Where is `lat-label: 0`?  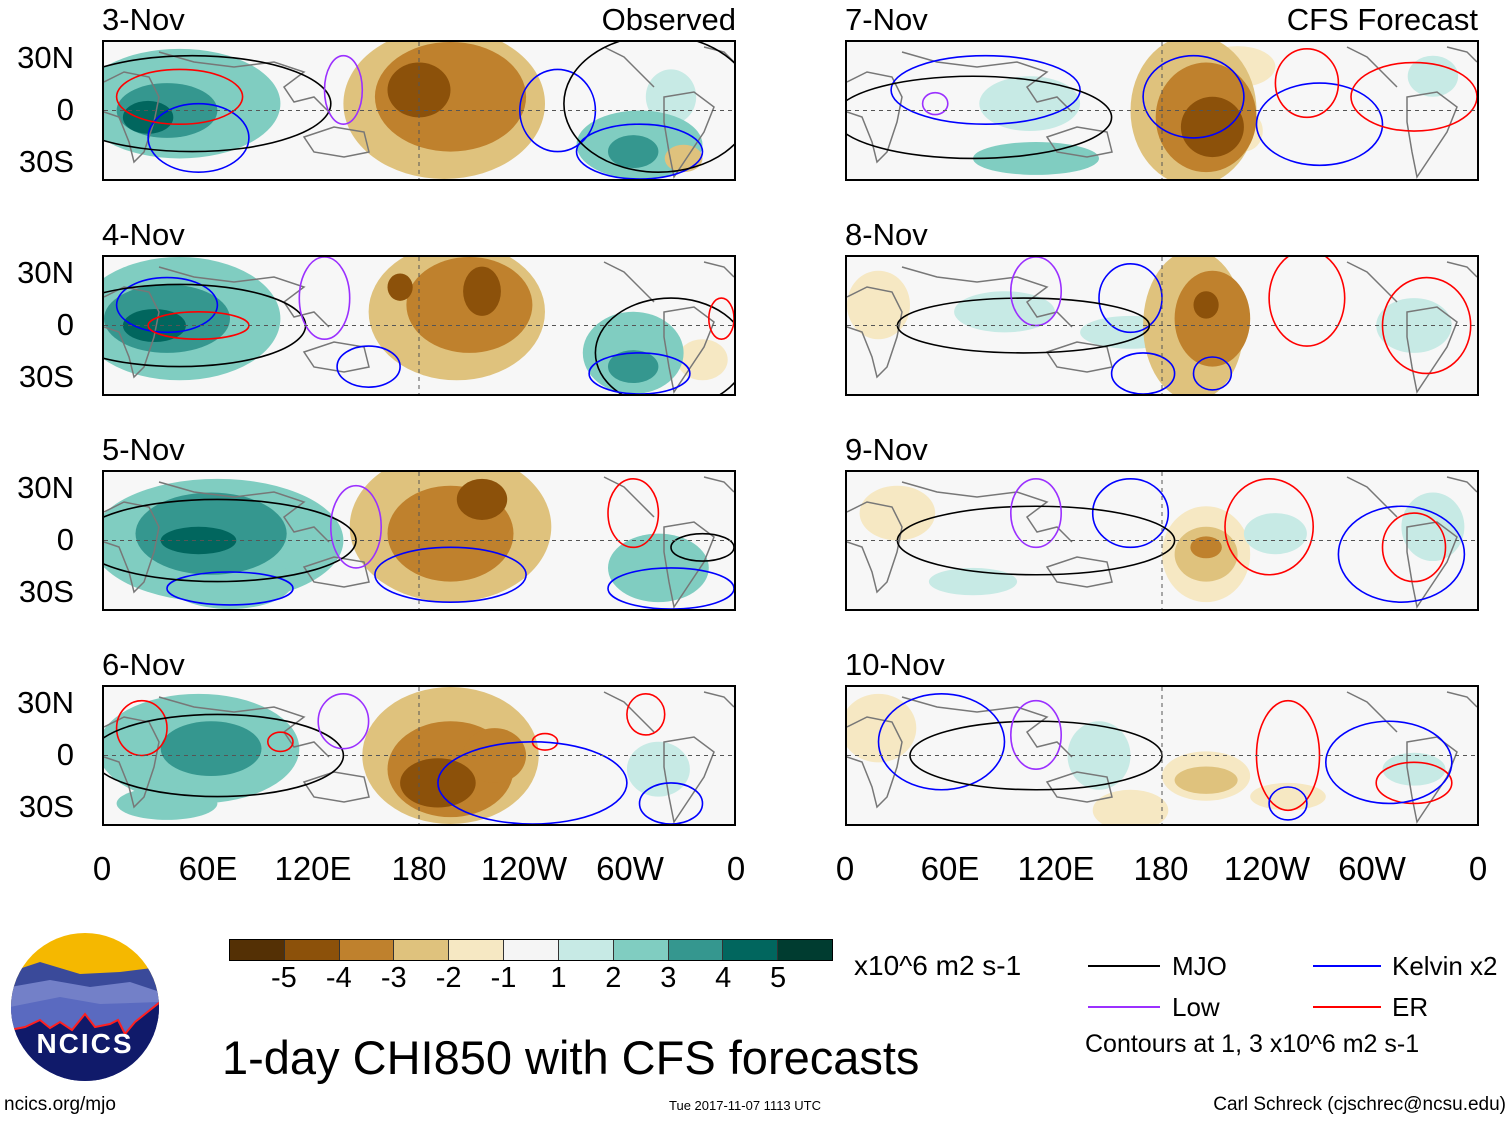
lat-label: 0 is located at coordinates (65, 324).